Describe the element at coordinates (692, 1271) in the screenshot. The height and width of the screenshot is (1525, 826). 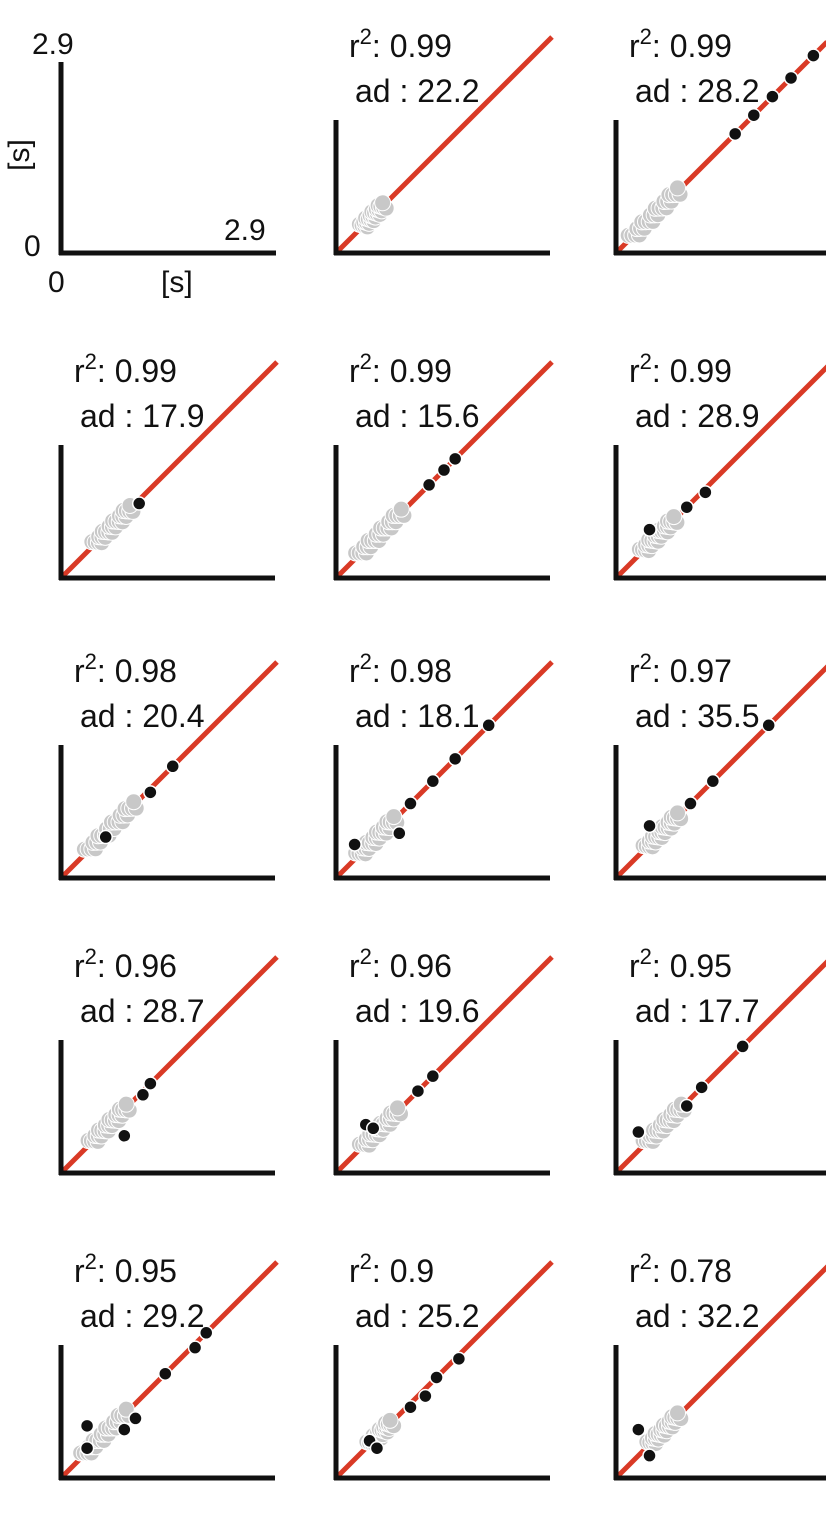
I see `r2-value: : 0.78` at that location.